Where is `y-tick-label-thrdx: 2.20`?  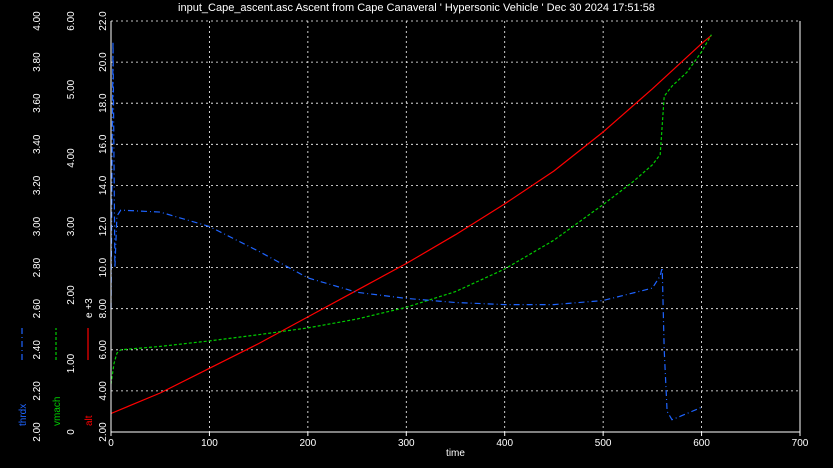 y-tick-label-thrdx: 2.20 is located at coordinates (37, 391).